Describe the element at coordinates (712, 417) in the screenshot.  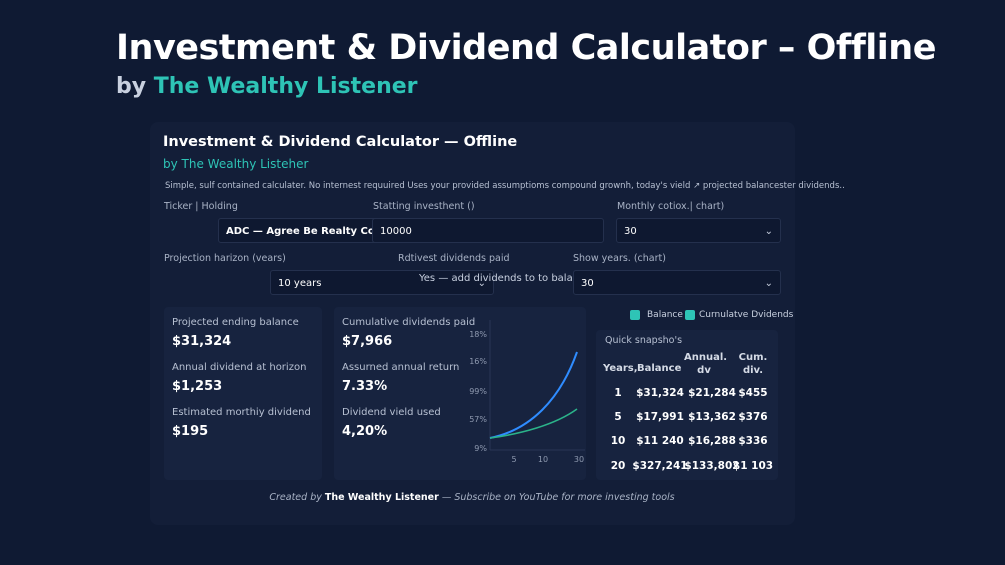
I see `table-cell: $13,362` at that location.